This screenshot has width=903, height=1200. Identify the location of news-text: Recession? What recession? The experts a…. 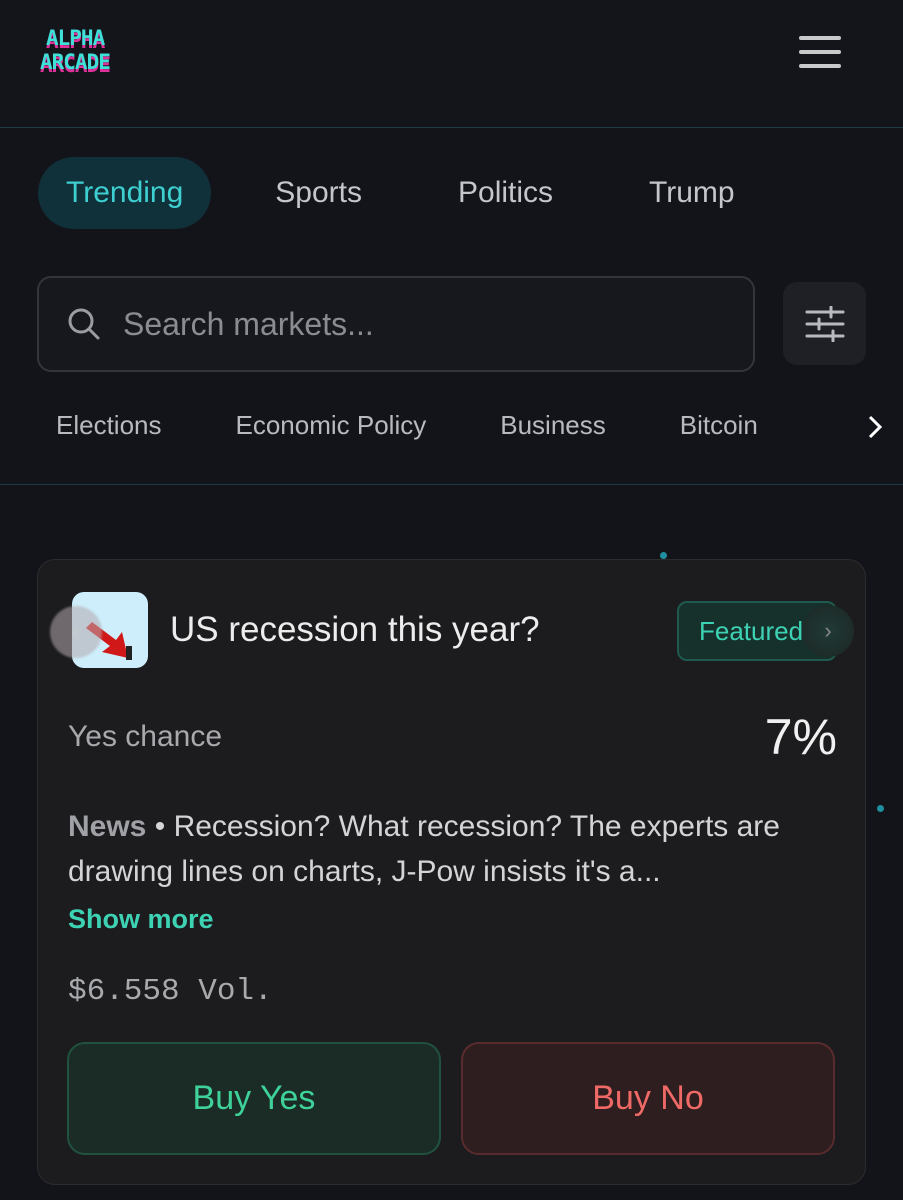
(424, 849).